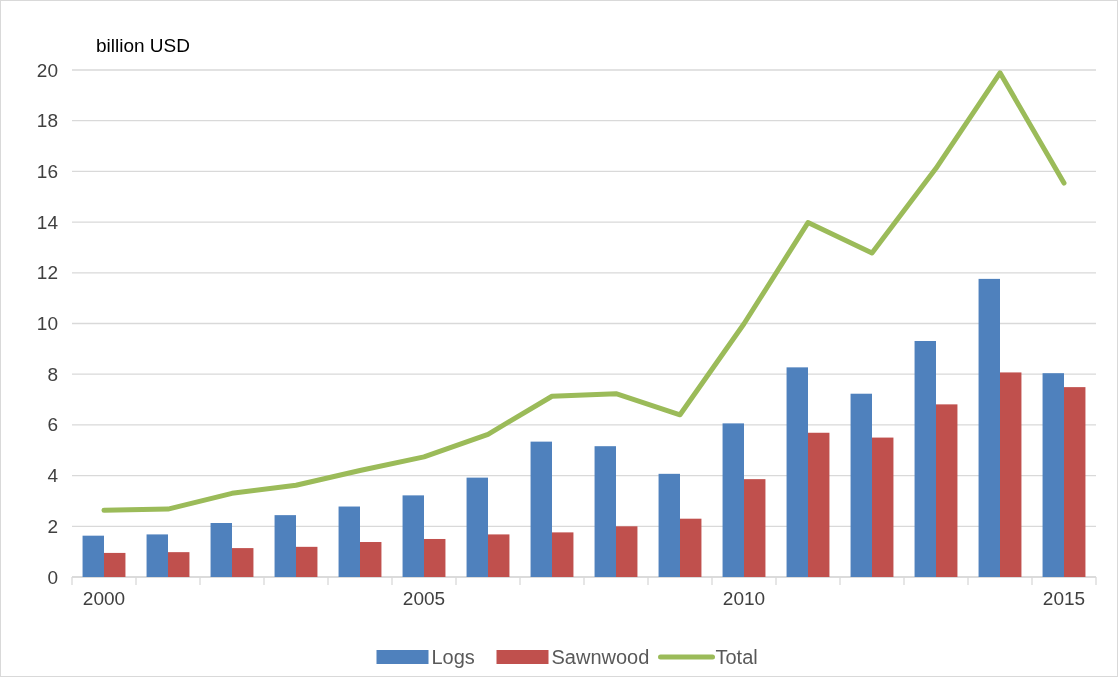  Describe the element at coordinates (47, 273) in the screenshot. I see `y-tick-label: 12` at that location.